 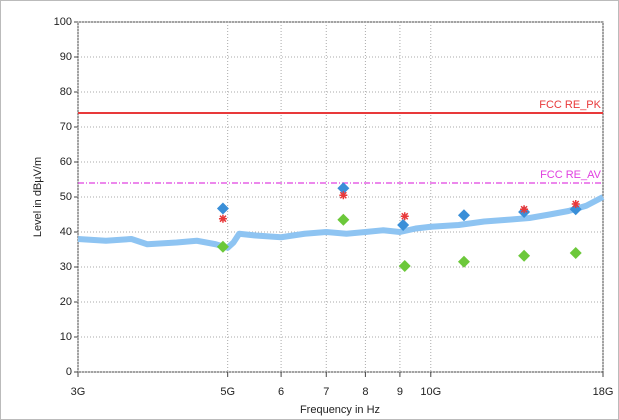 I want to click on x-tick-label: 7, so click(x=326, y=392).